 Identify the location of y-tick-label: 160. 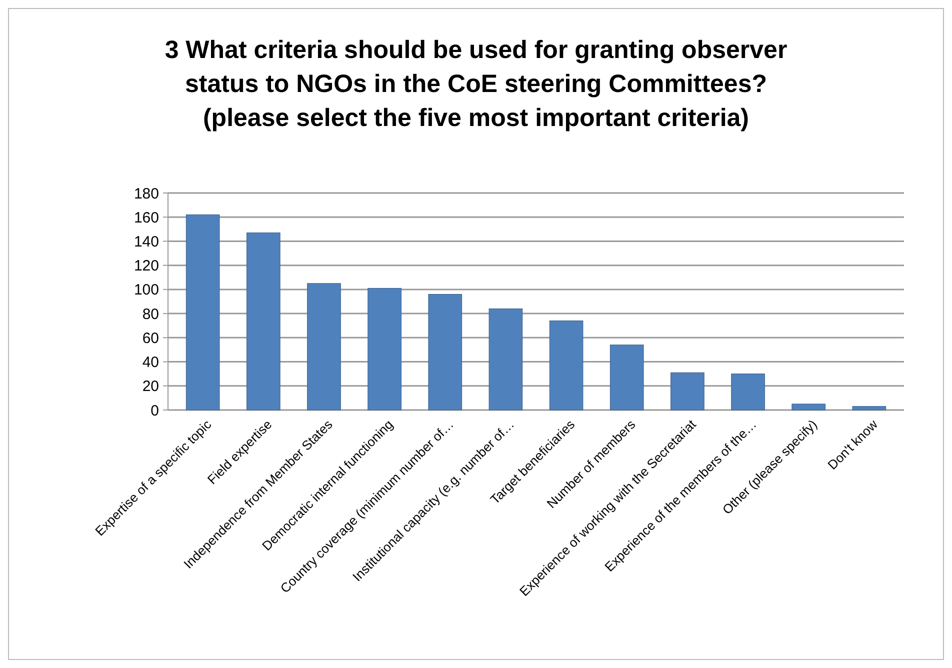
(146, 217).